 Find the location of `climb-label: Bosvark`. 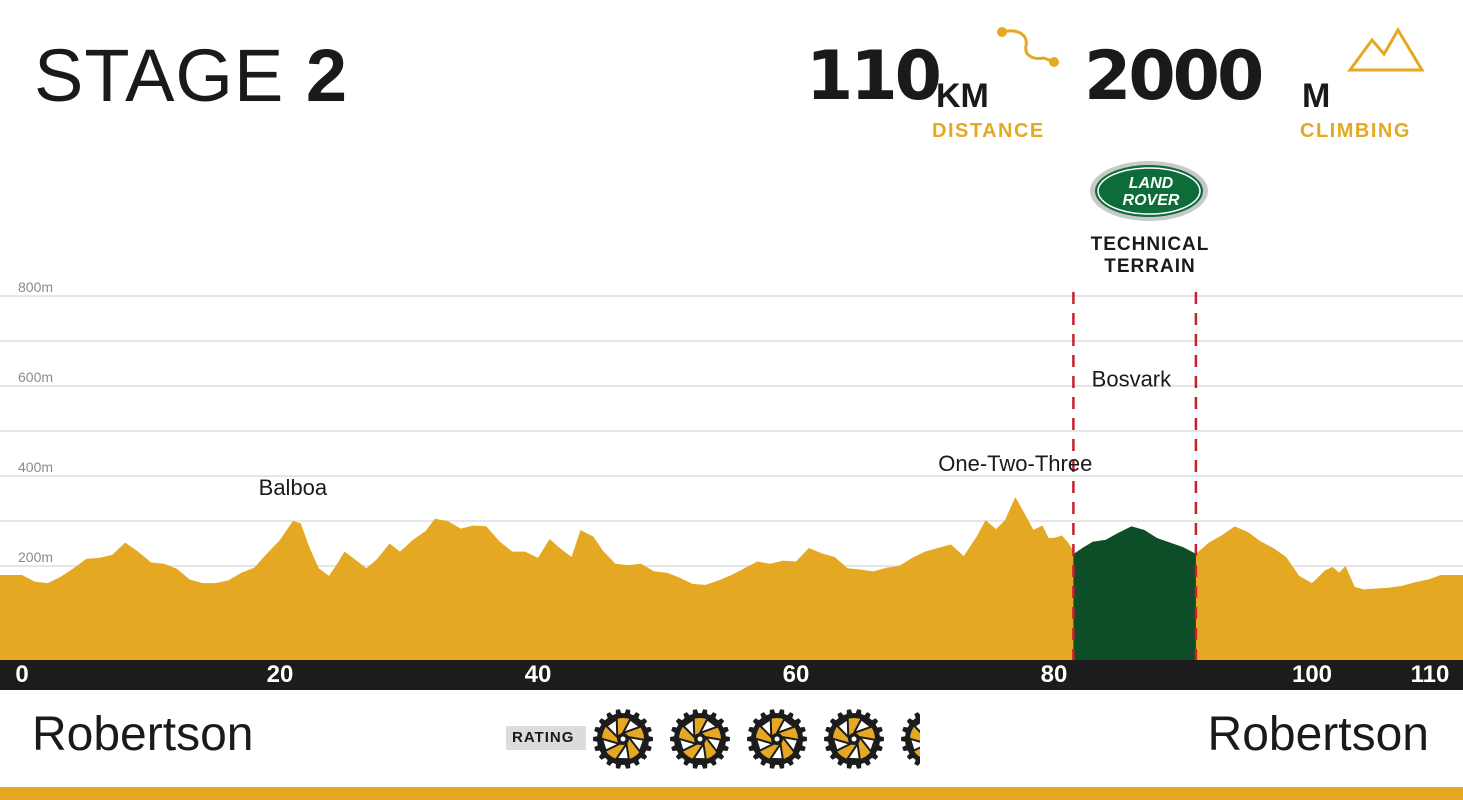

climb-label: Bosvark is located at coordinates (1132, 378).